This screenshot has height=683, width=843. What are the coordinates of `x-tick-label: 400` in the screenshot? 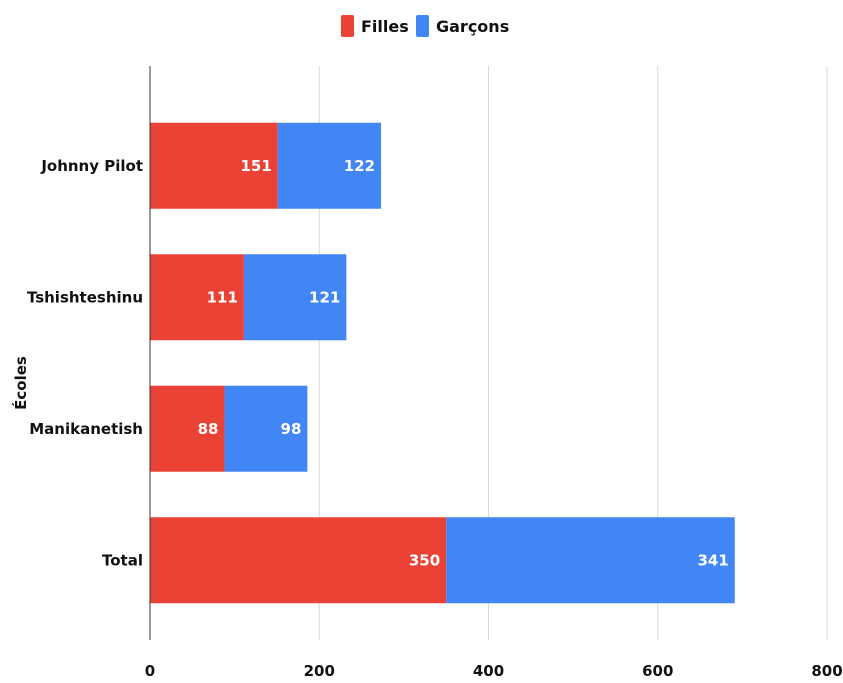 It's located at (488, 671).